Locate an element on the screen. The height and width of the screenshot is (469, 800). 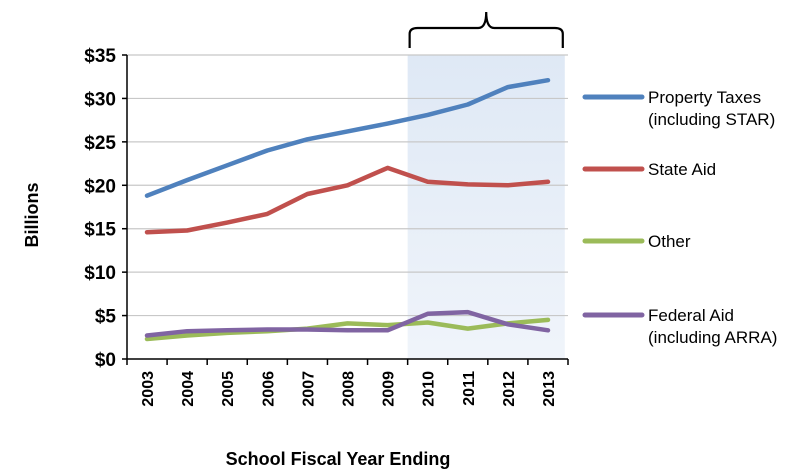
x-tick-label: 2003 is located at coordinates (148, 389).